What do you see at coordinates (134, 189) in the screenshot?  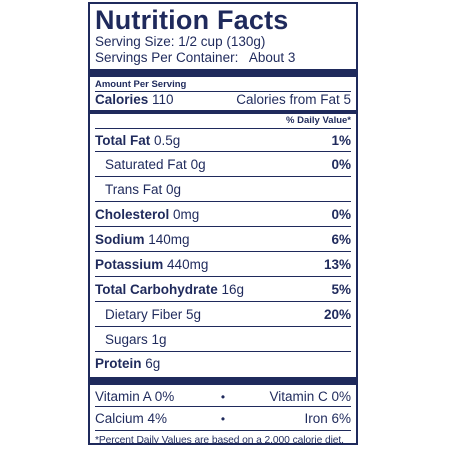 I see `nutrient-name: Trans Fat` at bounding box center [134, 189].